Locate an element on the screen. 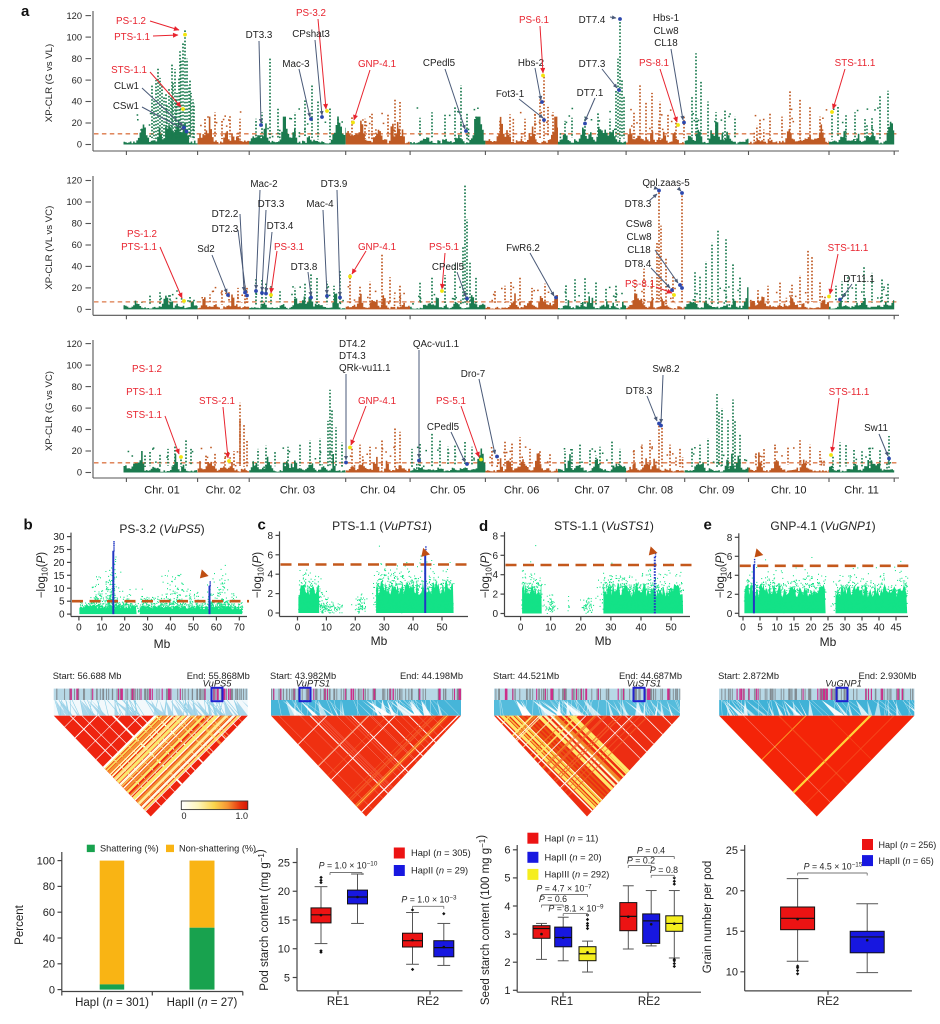  svg-text: Hbs-2 is located at coordinates (531, 63).